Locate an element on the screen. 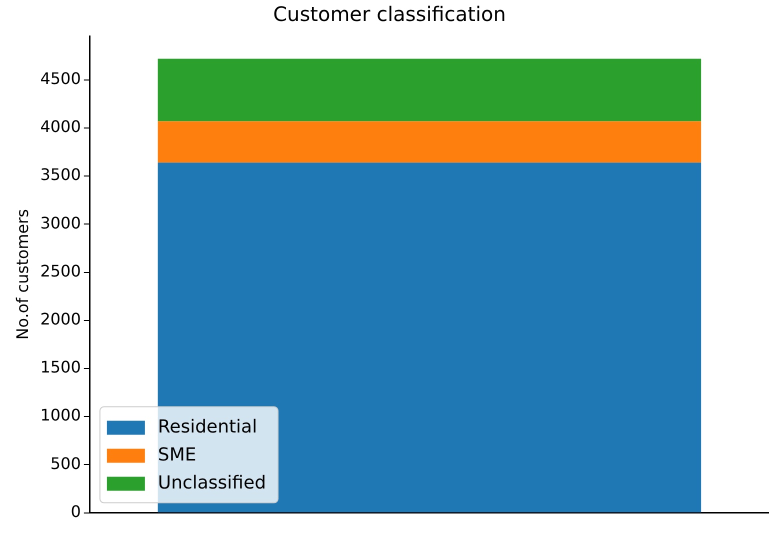 Image resolution: width=769 pixels, height=548 pixels. y-tick-label: 2000 is located at coordinates (60, 319).